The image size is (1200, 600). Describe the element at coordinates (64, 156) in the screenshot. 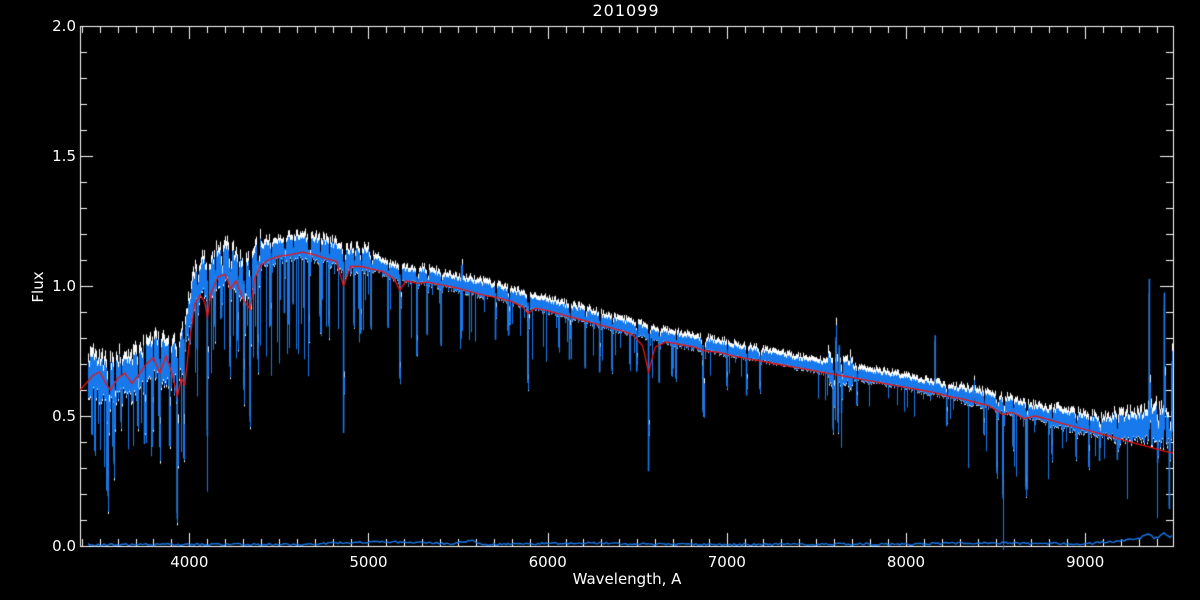

I see `y-tick-label-1.5: 1.5` at that location.